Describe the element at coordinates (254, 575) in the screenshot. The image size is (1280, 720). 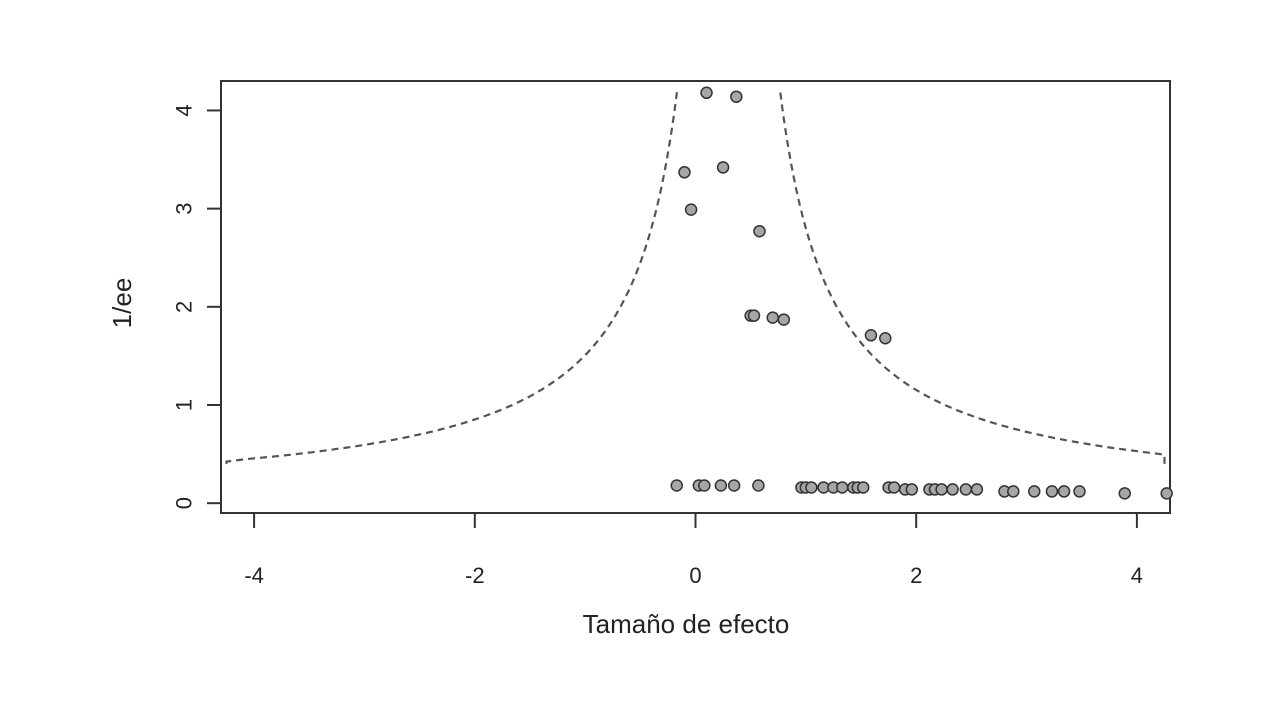
I see `x-tick-label: -4` at that location.